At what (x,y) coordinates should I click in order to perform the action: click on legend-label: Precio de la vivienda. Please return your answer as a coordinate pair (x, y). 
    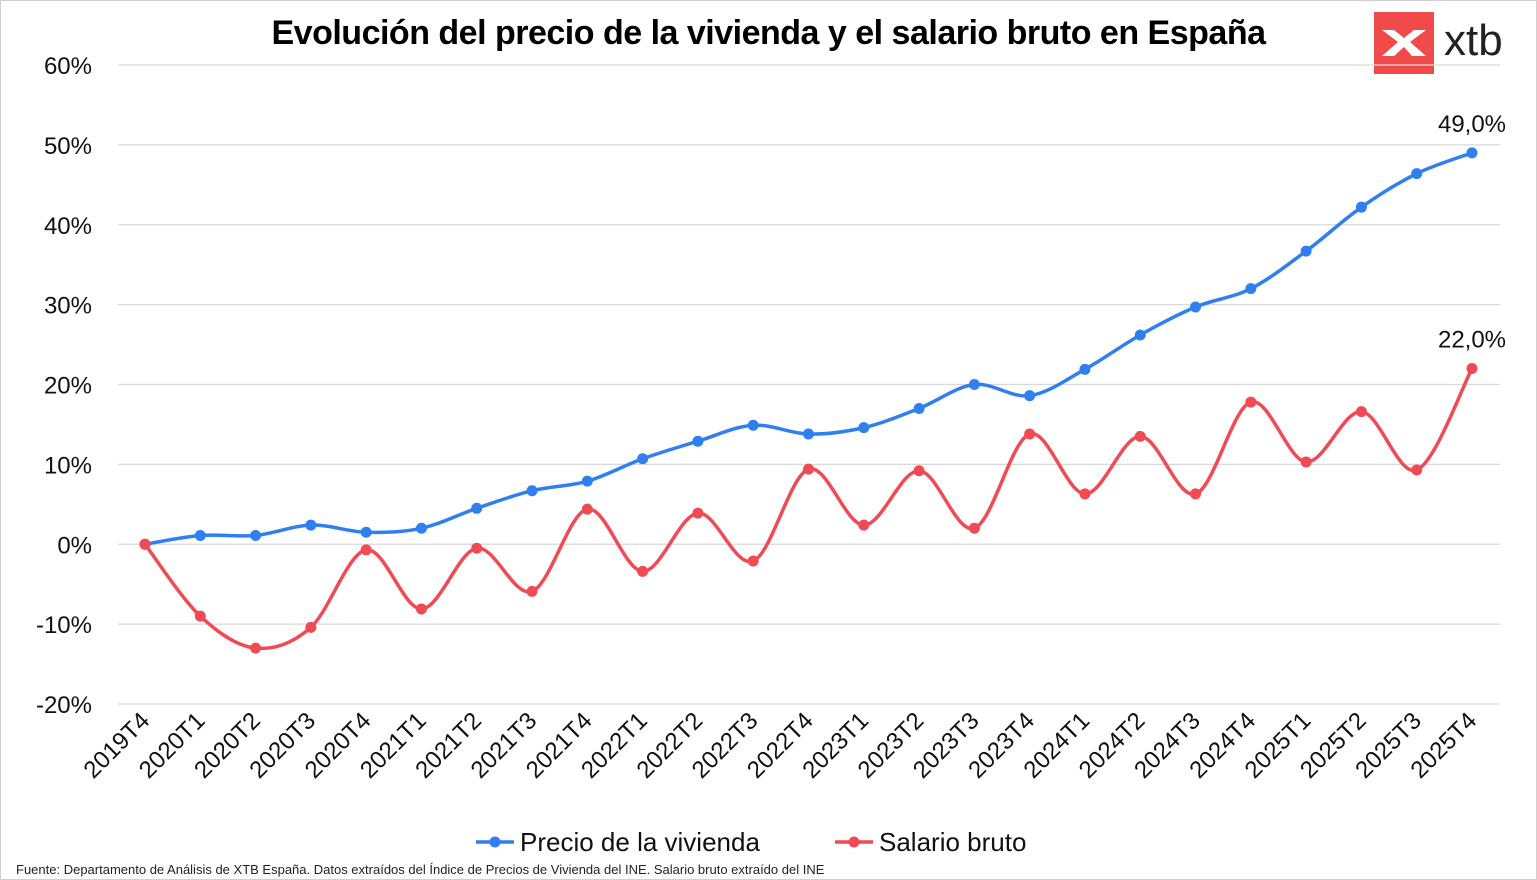
    Looking at the image, I should click on (640, 842).